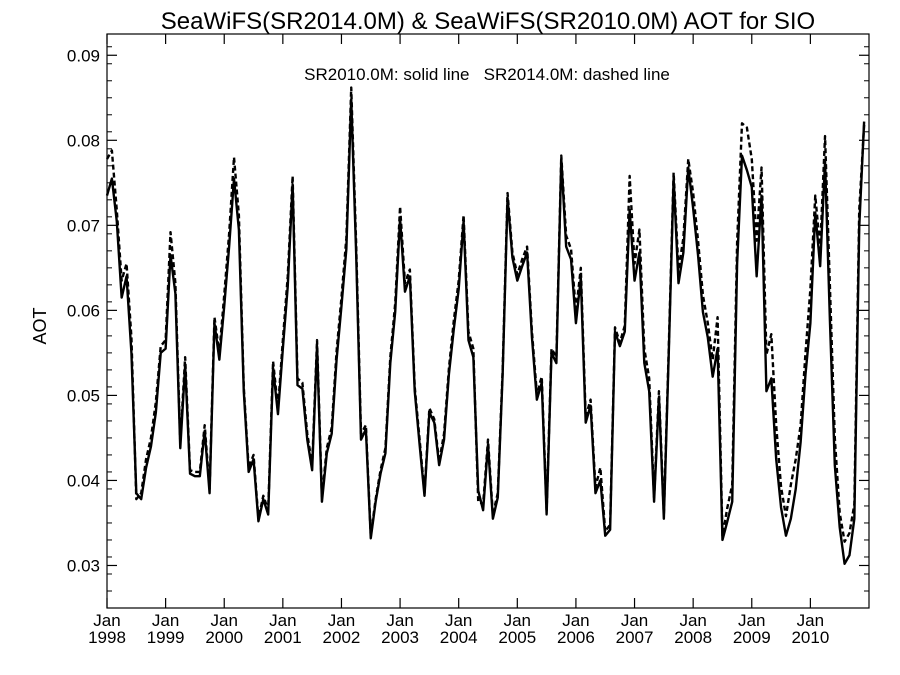 This screenshot has height=675, width=900. I want to click on x-tick-year-label: 2005, so click(517, 637).